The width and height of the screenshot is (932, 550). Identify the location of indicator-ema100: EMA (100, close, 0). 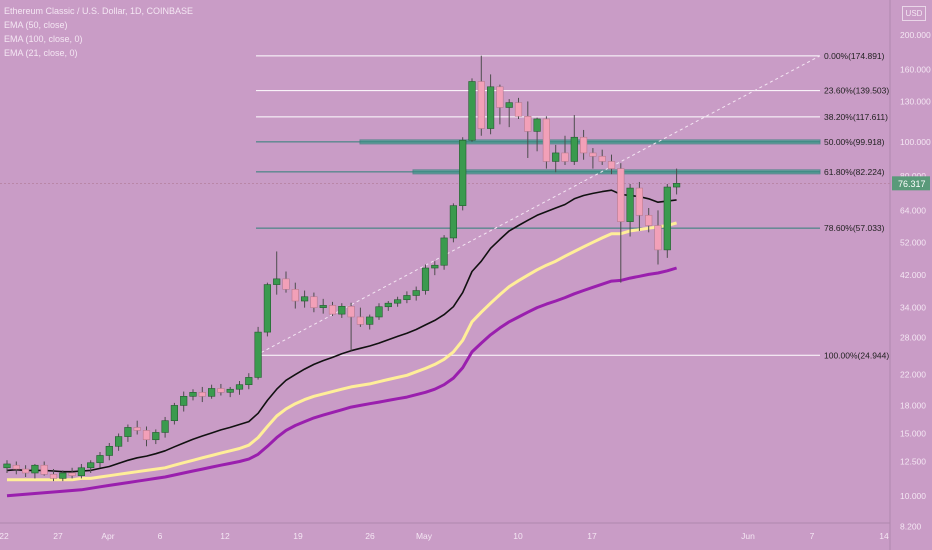
(43, 39).